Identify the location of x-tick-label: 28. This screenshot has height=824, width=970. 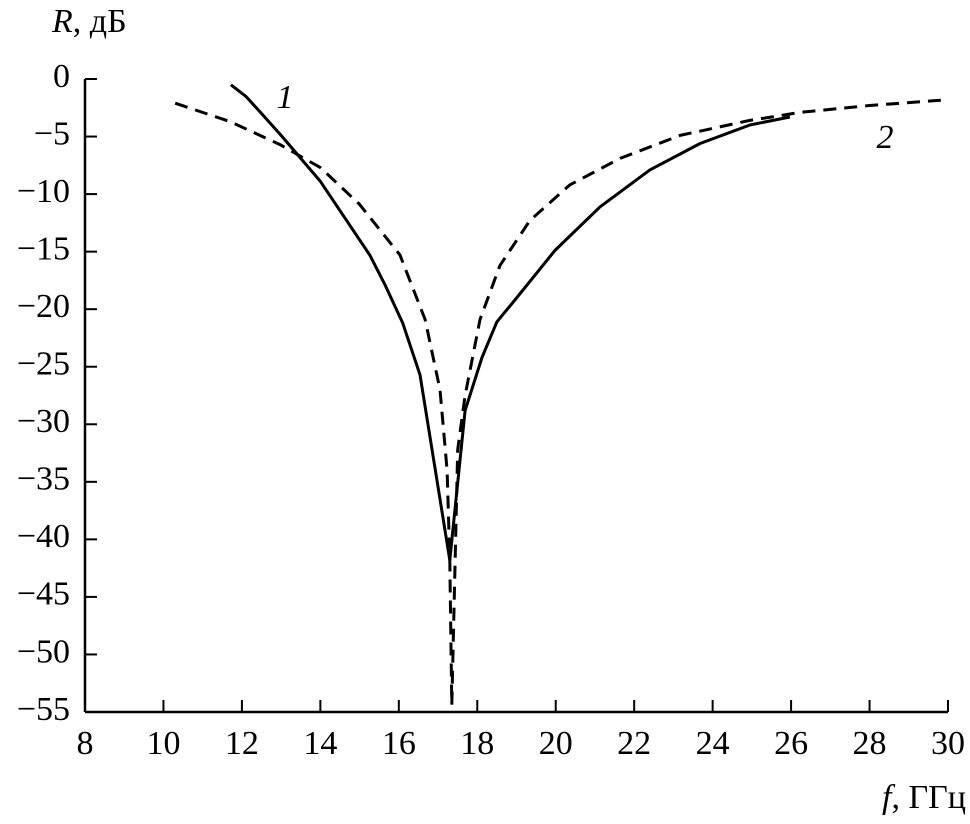
(870, 743).